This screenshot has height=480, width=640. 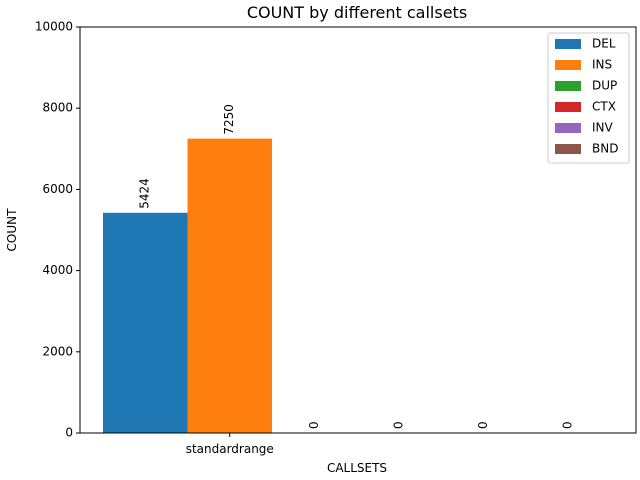 I want to click on y-tick-label: 2000, so click(x=57, y=351).